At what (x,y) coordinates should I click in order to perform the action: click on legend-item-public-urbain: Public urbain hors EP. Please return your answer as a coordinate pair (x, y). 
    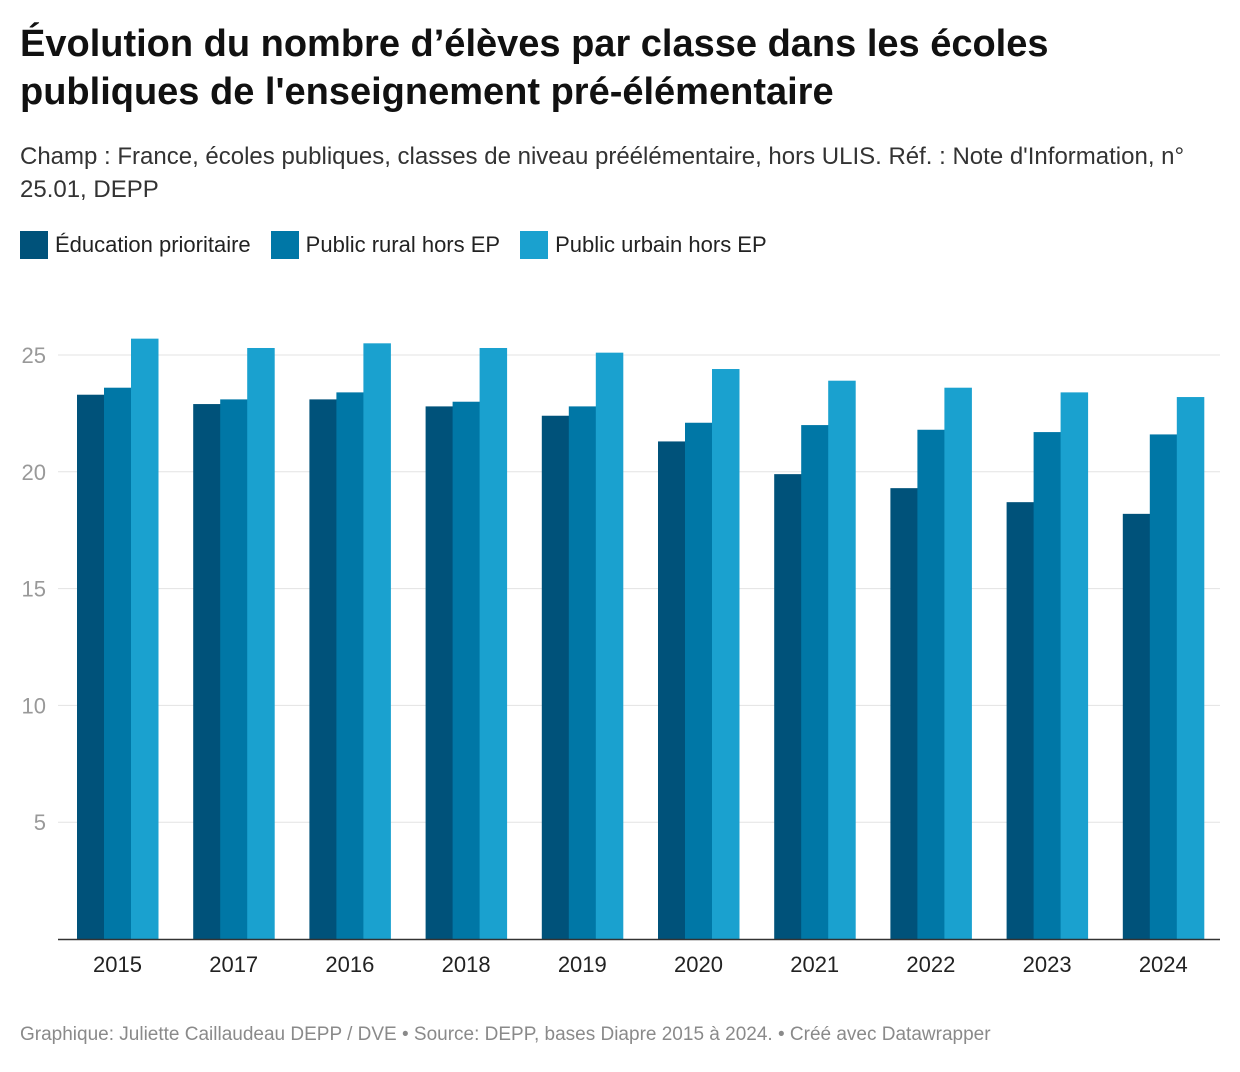
    Looking at the image, I should click on (643, 245).